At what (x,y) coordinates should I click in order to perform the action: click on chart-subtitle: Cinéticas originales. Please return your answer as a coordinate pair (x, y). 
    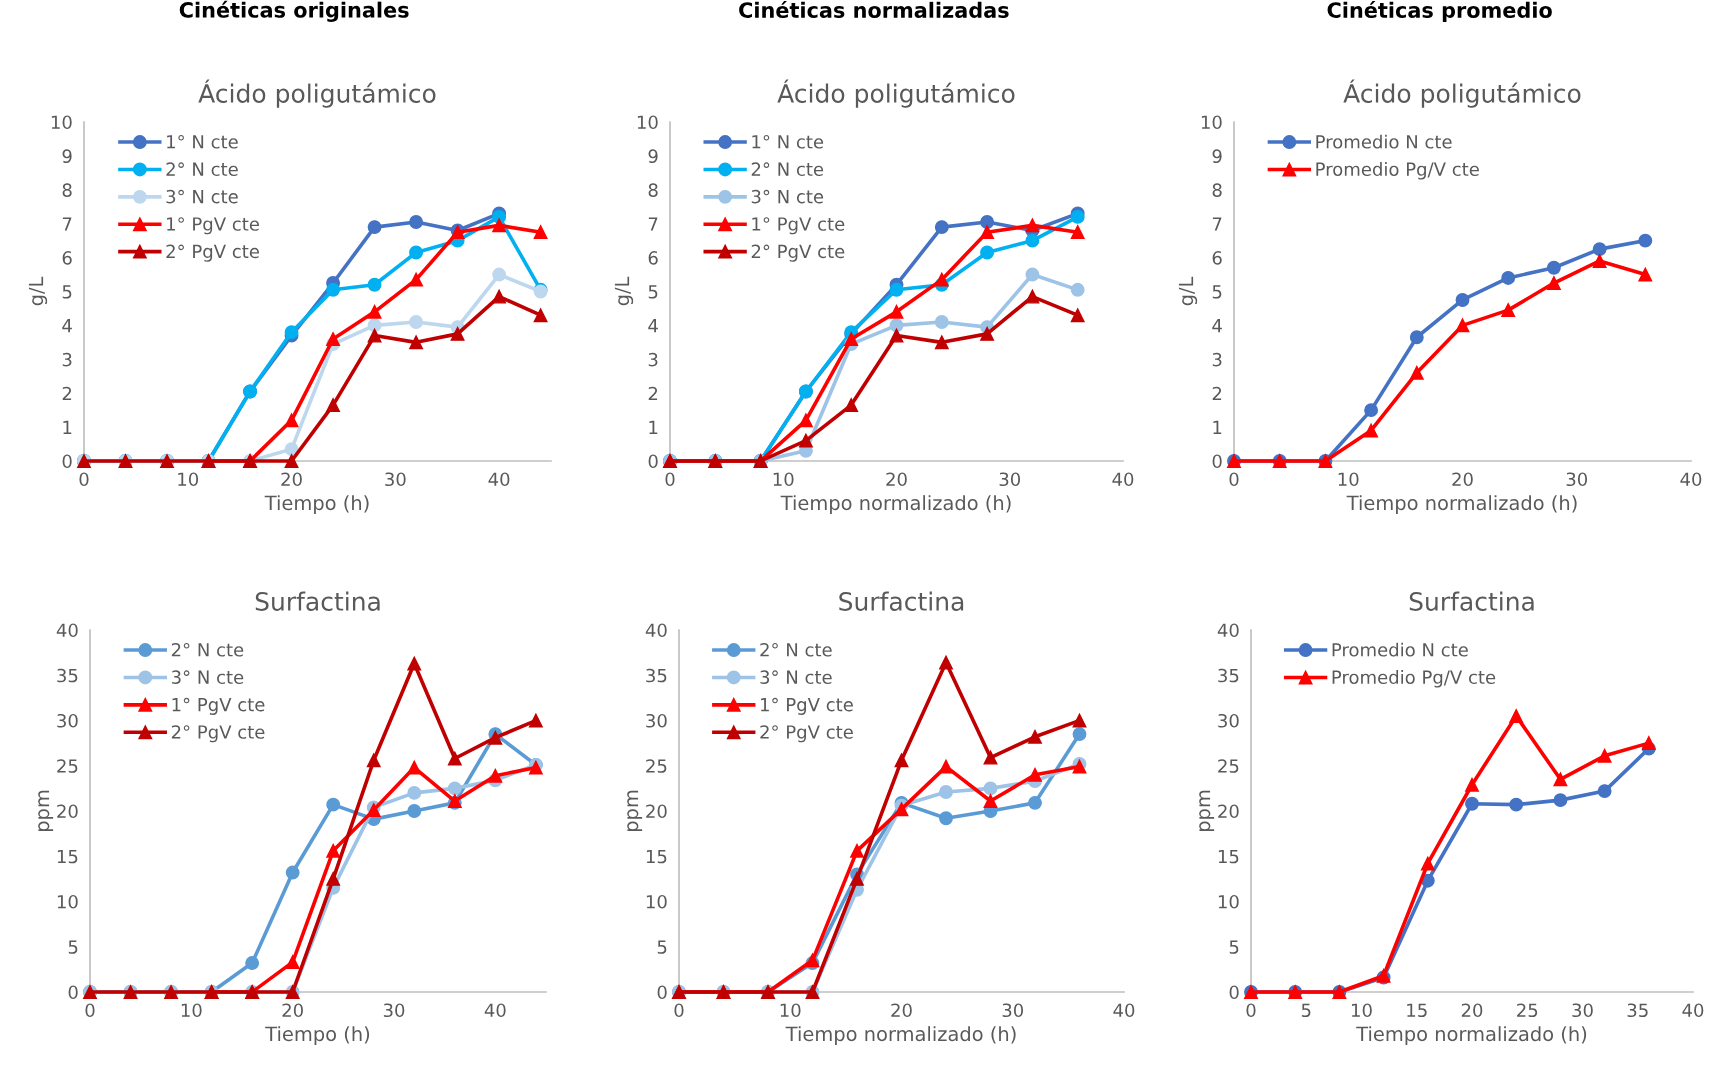
    Looking at the image, I should click on (294, 11).